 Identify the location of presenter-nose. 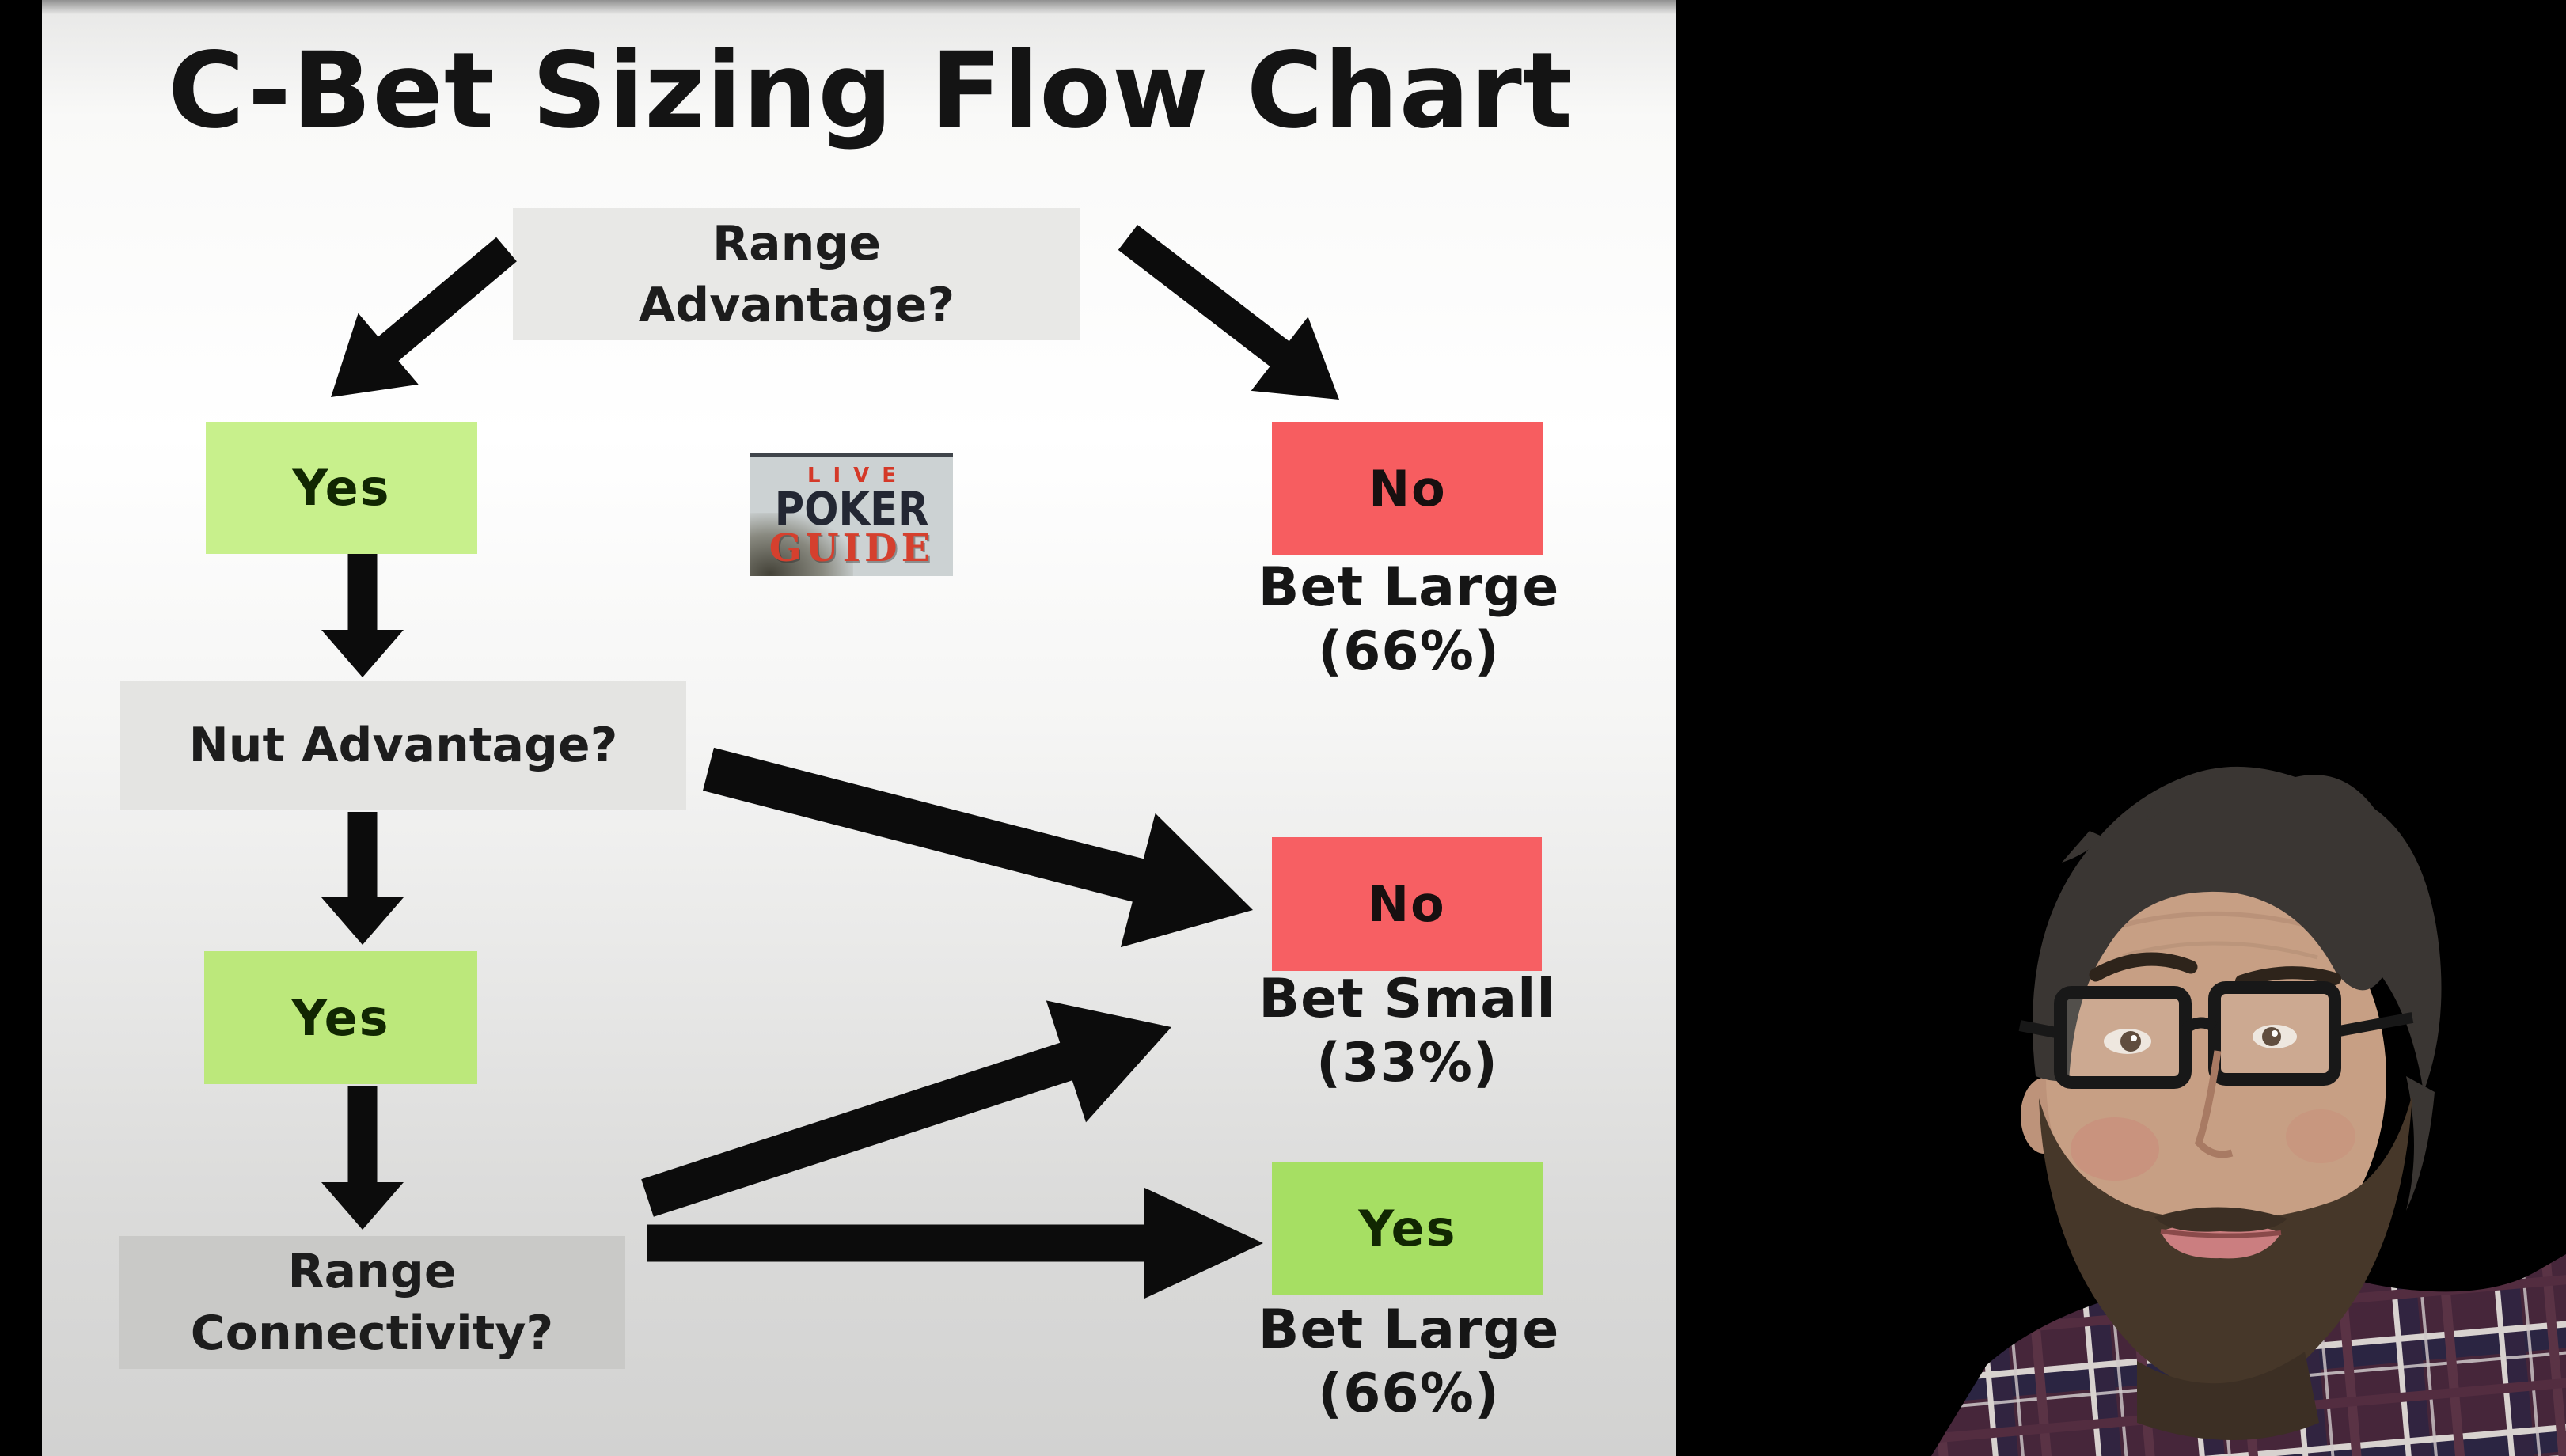
(2214, 1104).